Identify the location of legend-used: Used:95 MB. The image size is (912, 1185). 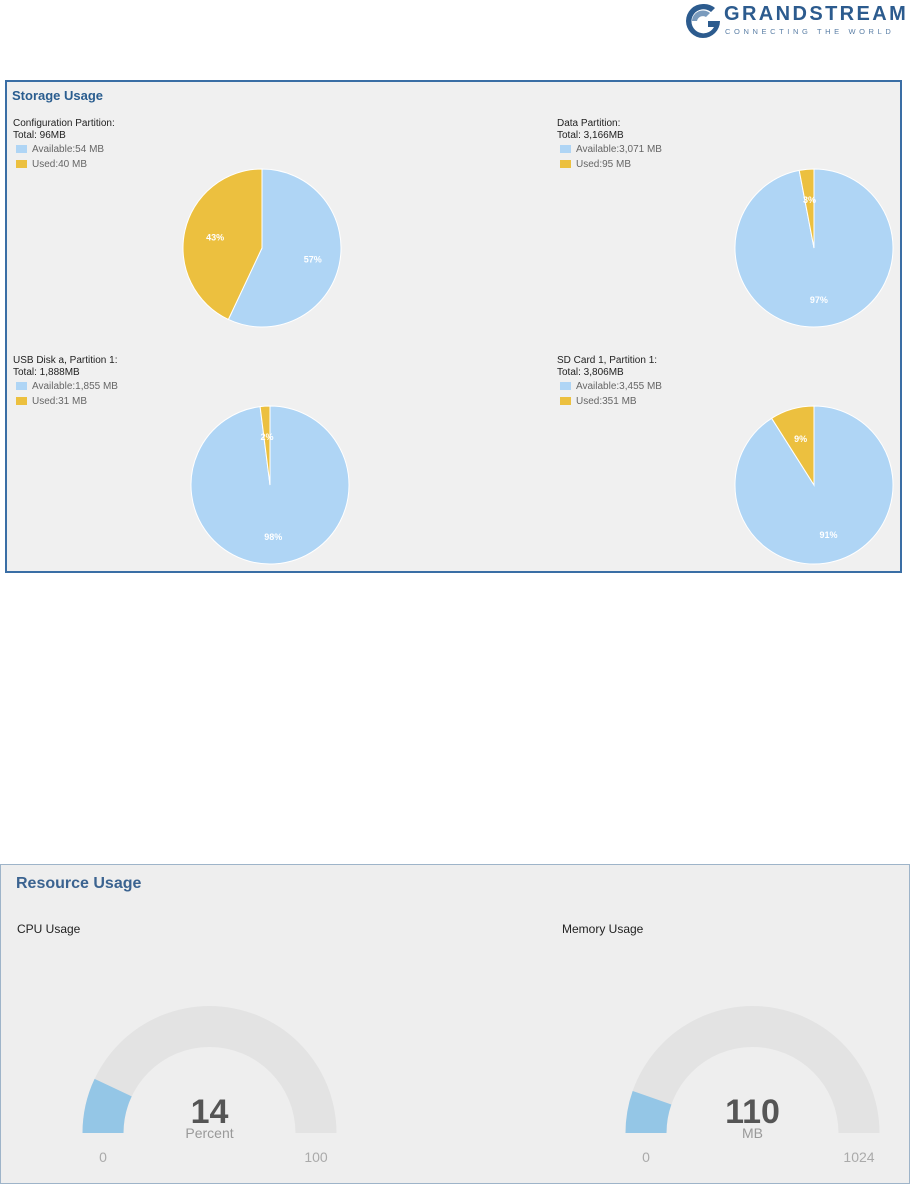
(611, 164).